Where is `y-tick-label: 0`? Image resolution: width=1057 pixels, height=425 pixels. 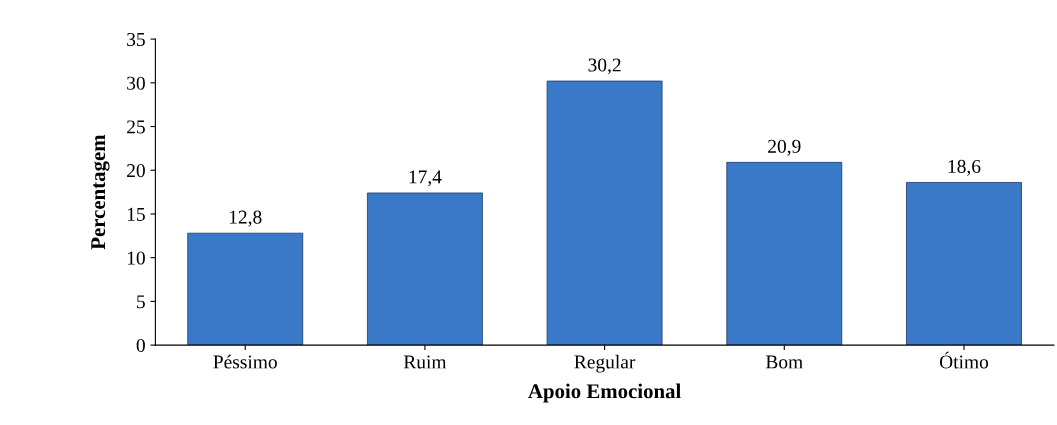 y-tick-label: 0 is located at coordinates (140, 345).